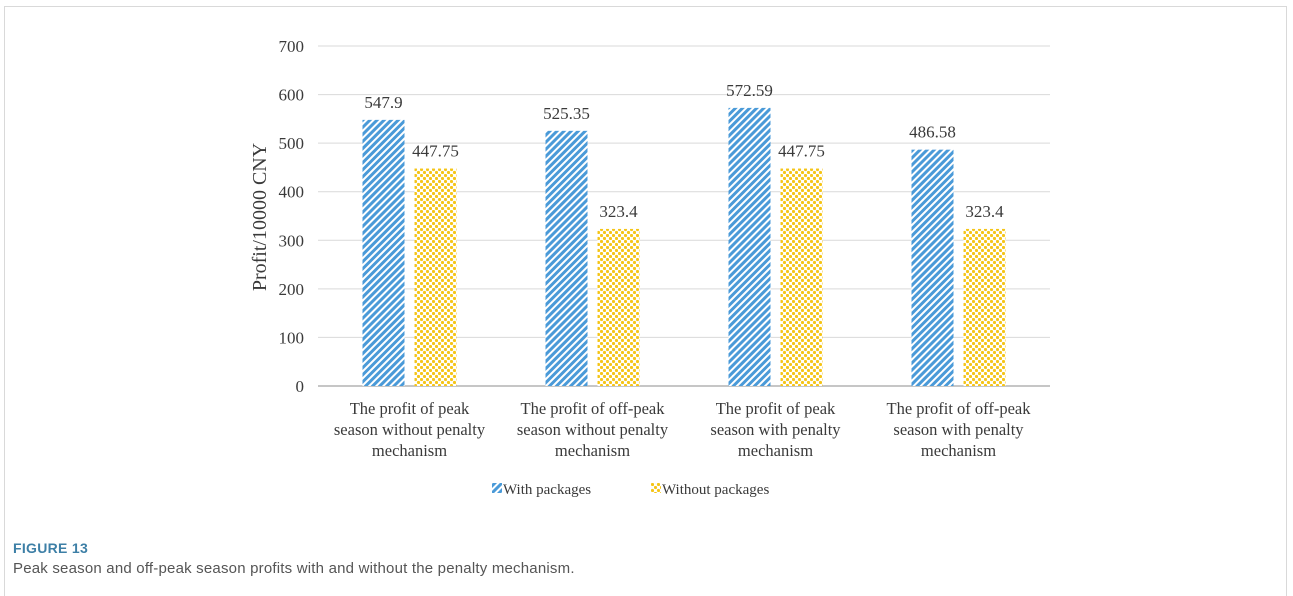 The height and width of the screenshot is (596, 1293). What do you see at coordinates (715, 490) in the screenshot?
I see `legend-without-packages-label: Without packages` at bounding box center [715, 490].